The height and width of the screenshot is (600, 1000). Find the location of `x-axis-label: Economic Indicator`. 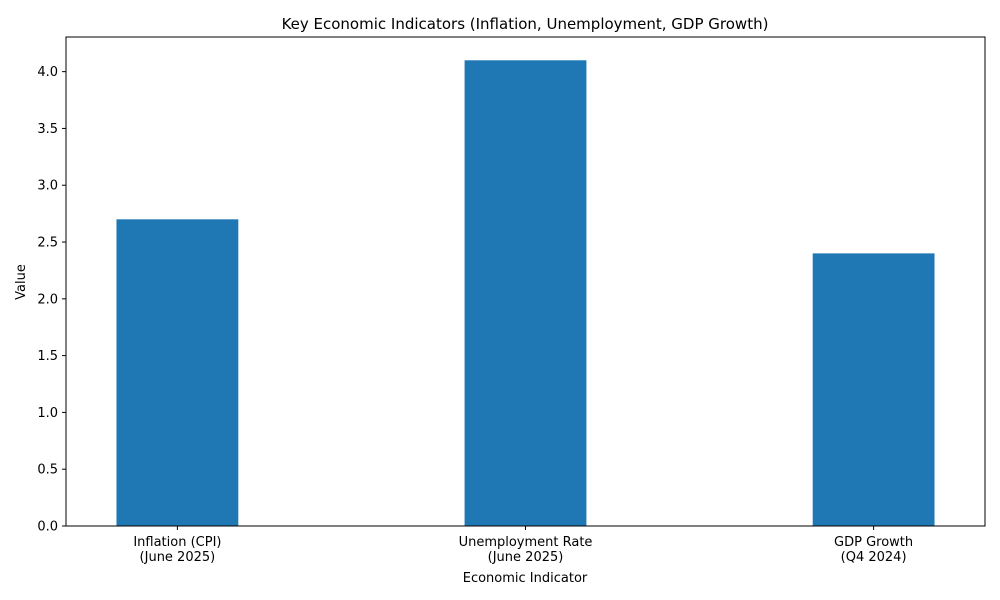

x-axis-label: Economic Indicator is located at coordinates (525, 578).